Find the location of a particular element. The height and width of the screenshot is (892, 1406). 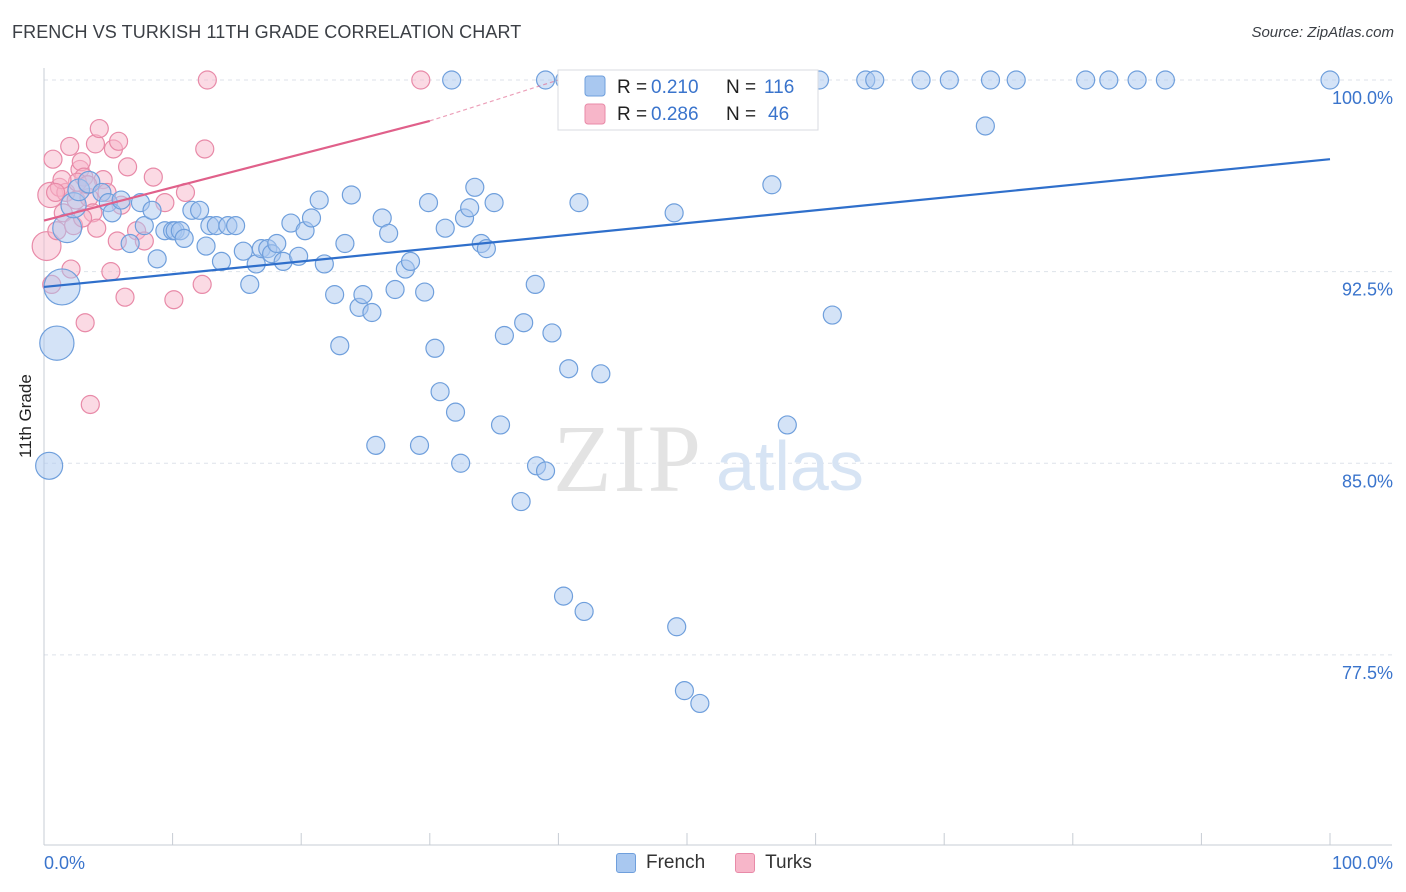

turks-n-value: 46 is located at coordinates (778, 114).